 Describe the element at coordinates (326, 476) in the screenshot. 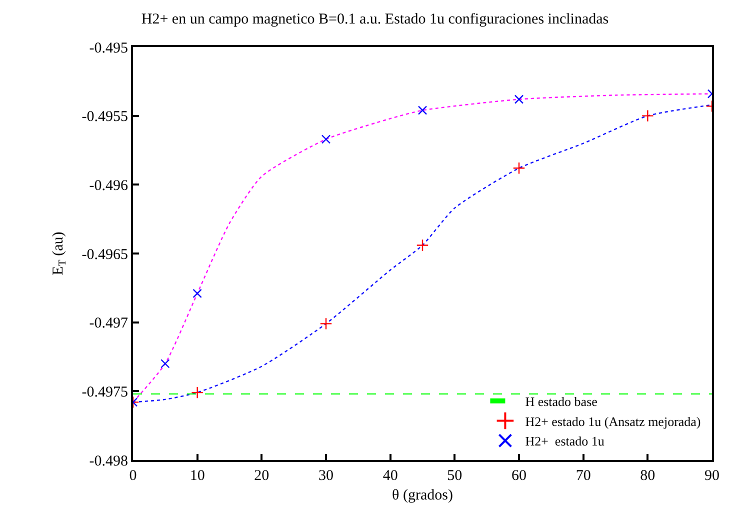

I see `x-tick-label: 30` at that location.